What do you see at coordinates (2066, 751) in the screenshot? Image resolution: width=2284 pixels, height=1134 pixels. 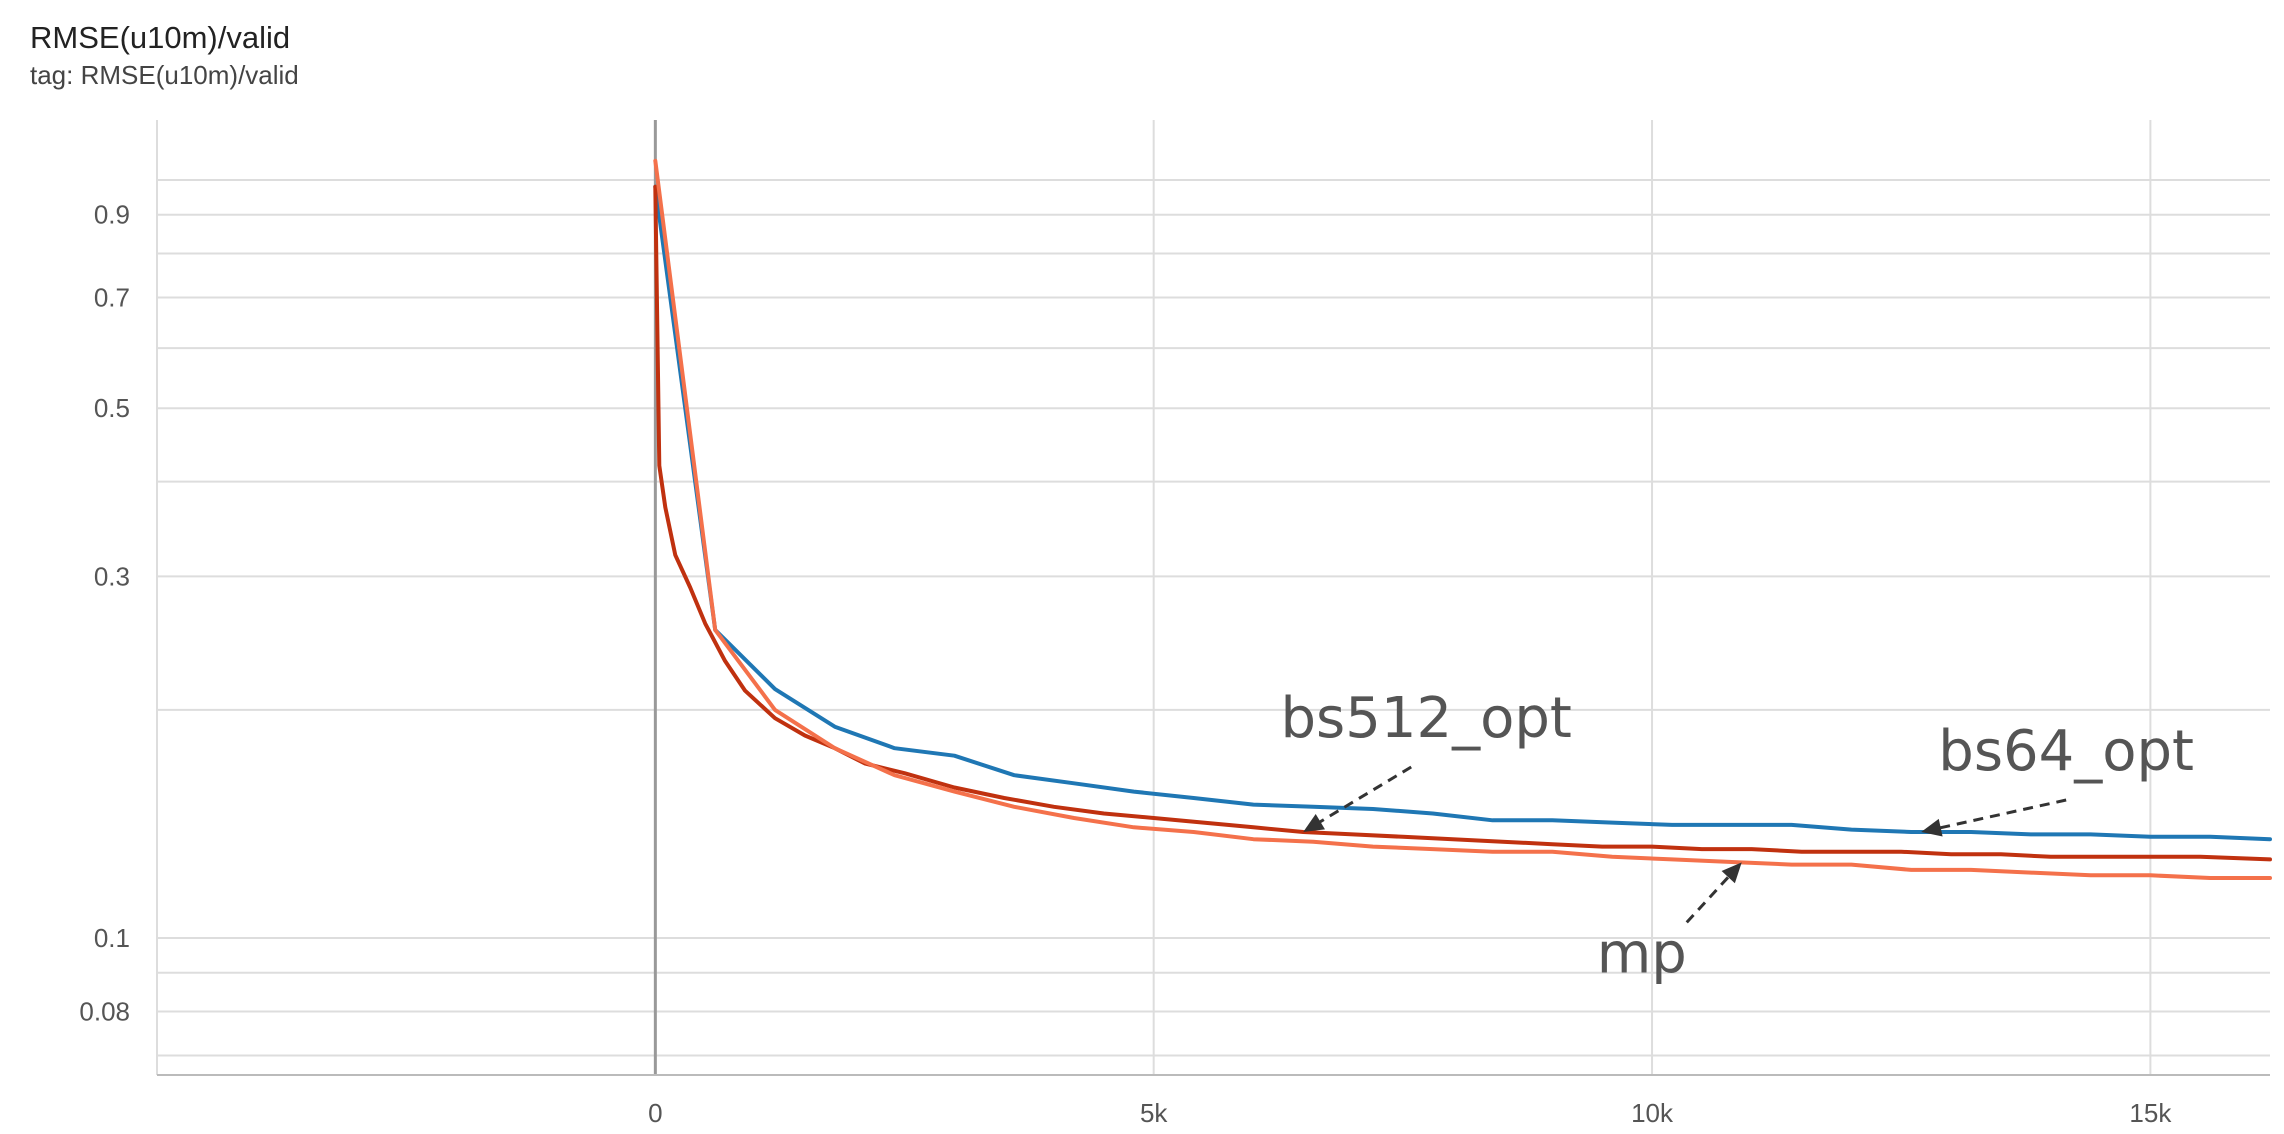 I see `annotation-label-bs64_opt: bs64_opt` at bounding box center [2066, 751].